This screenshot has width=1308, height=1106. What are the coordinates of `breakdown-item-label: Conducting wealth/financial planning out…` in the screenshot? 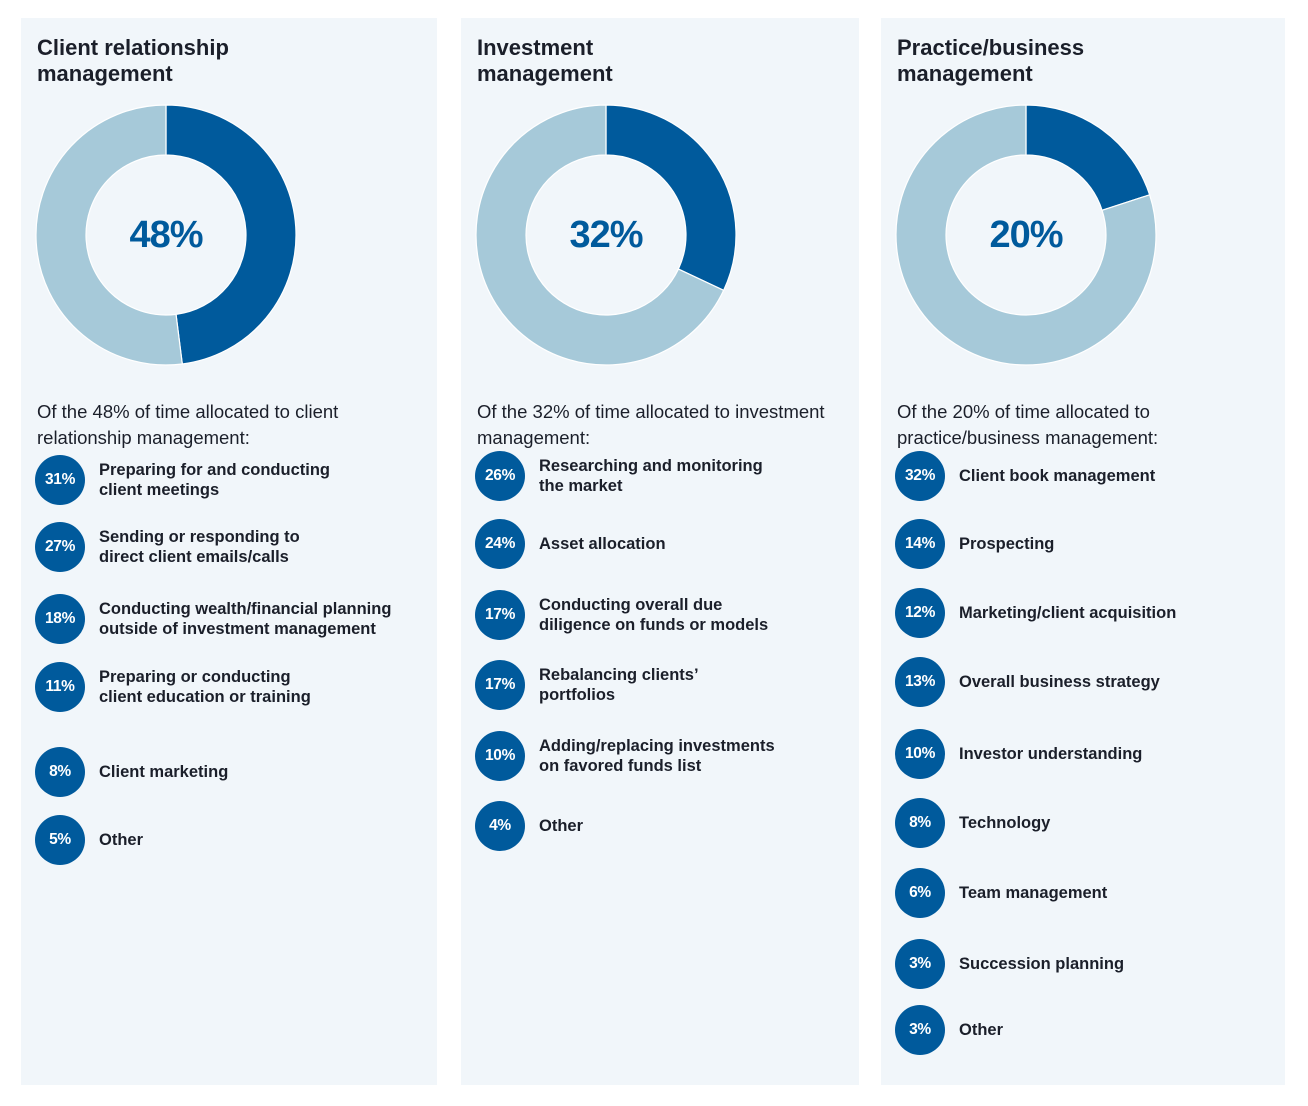 It's located at (245, 619).